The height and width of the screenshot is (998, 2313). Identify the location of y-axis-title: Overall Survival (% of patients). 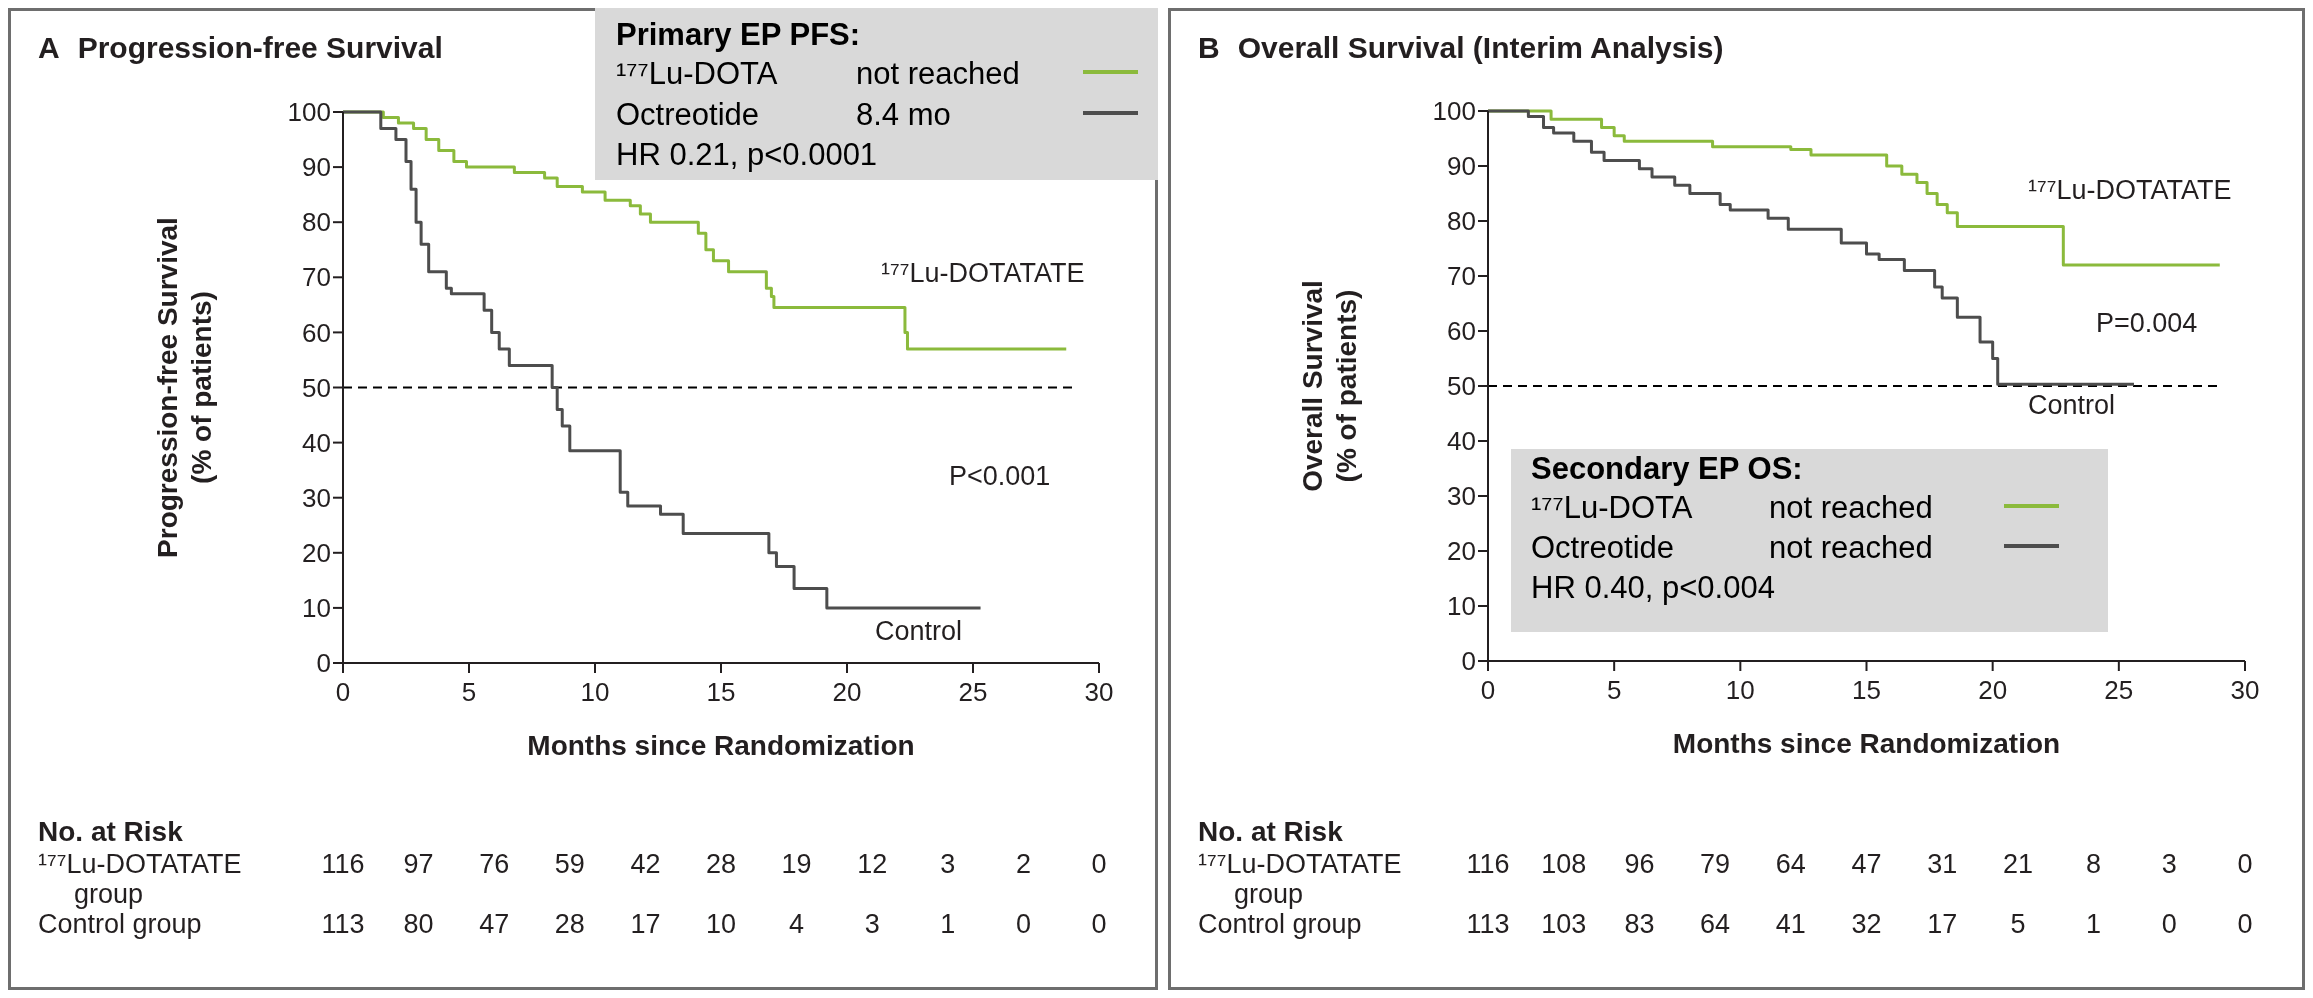
(1329, 386).